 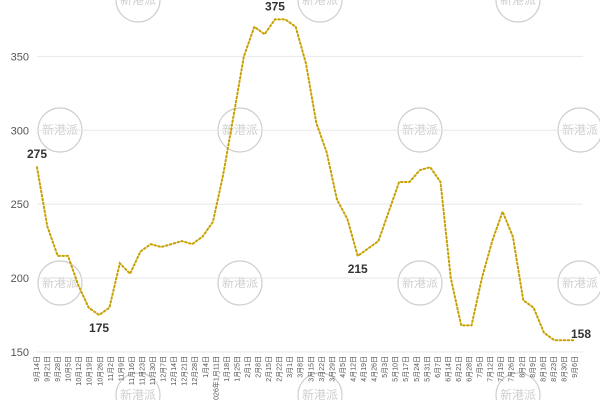 I want to click on y-tick-label: 250, so click(x=20, y=205).